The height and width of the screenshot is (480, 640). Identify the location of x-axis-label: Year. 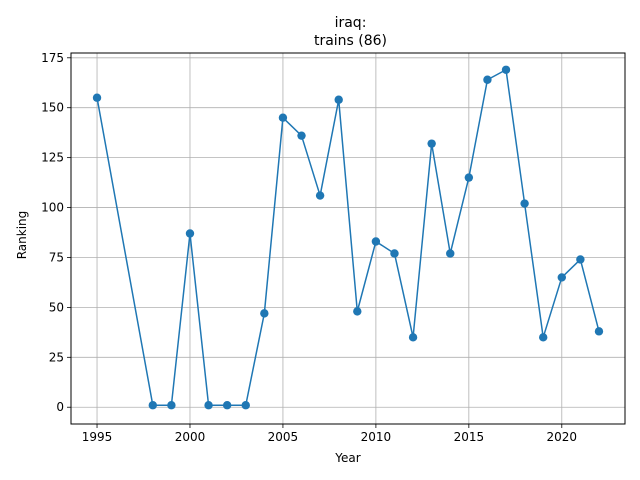
(347, 458).